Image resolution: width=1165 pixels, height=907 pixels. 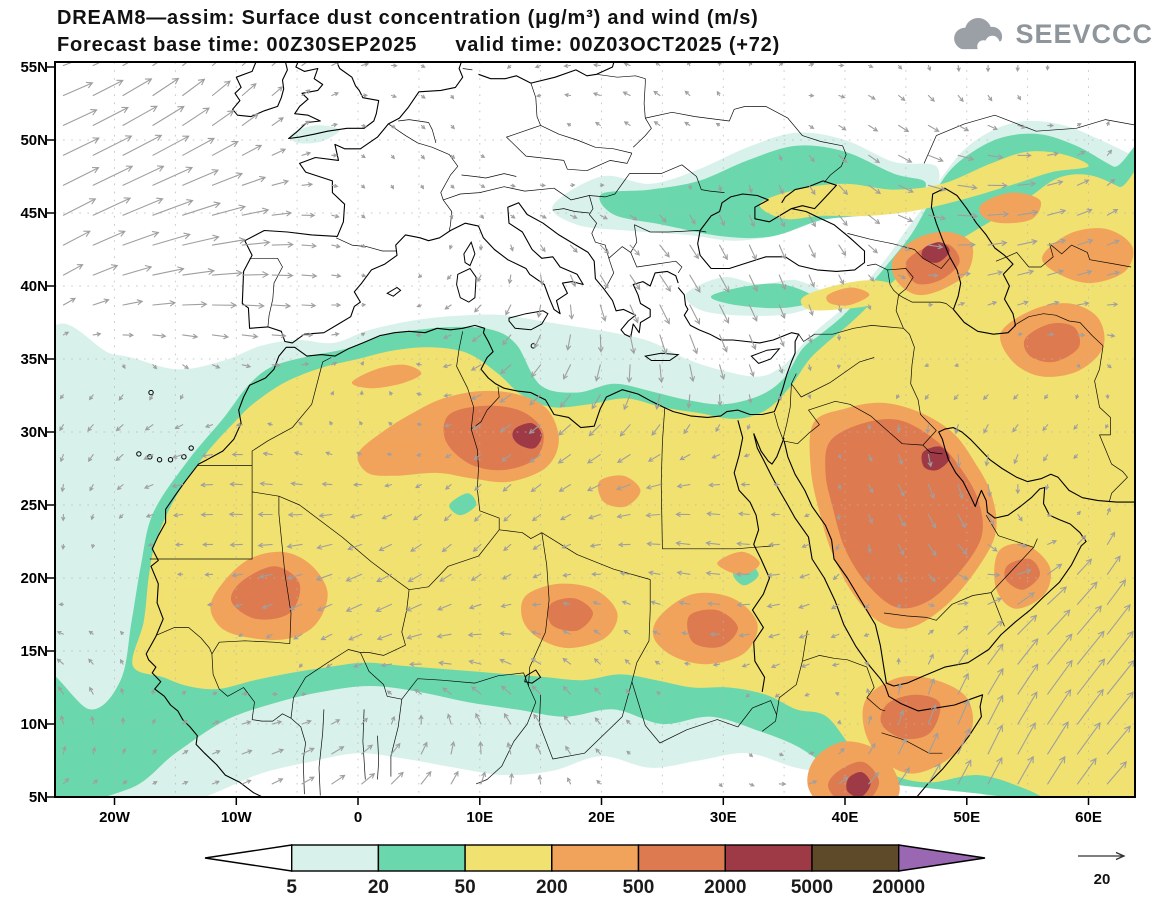 I want to click on colorbar-tick-label: 500, so click(x=639, y=887).